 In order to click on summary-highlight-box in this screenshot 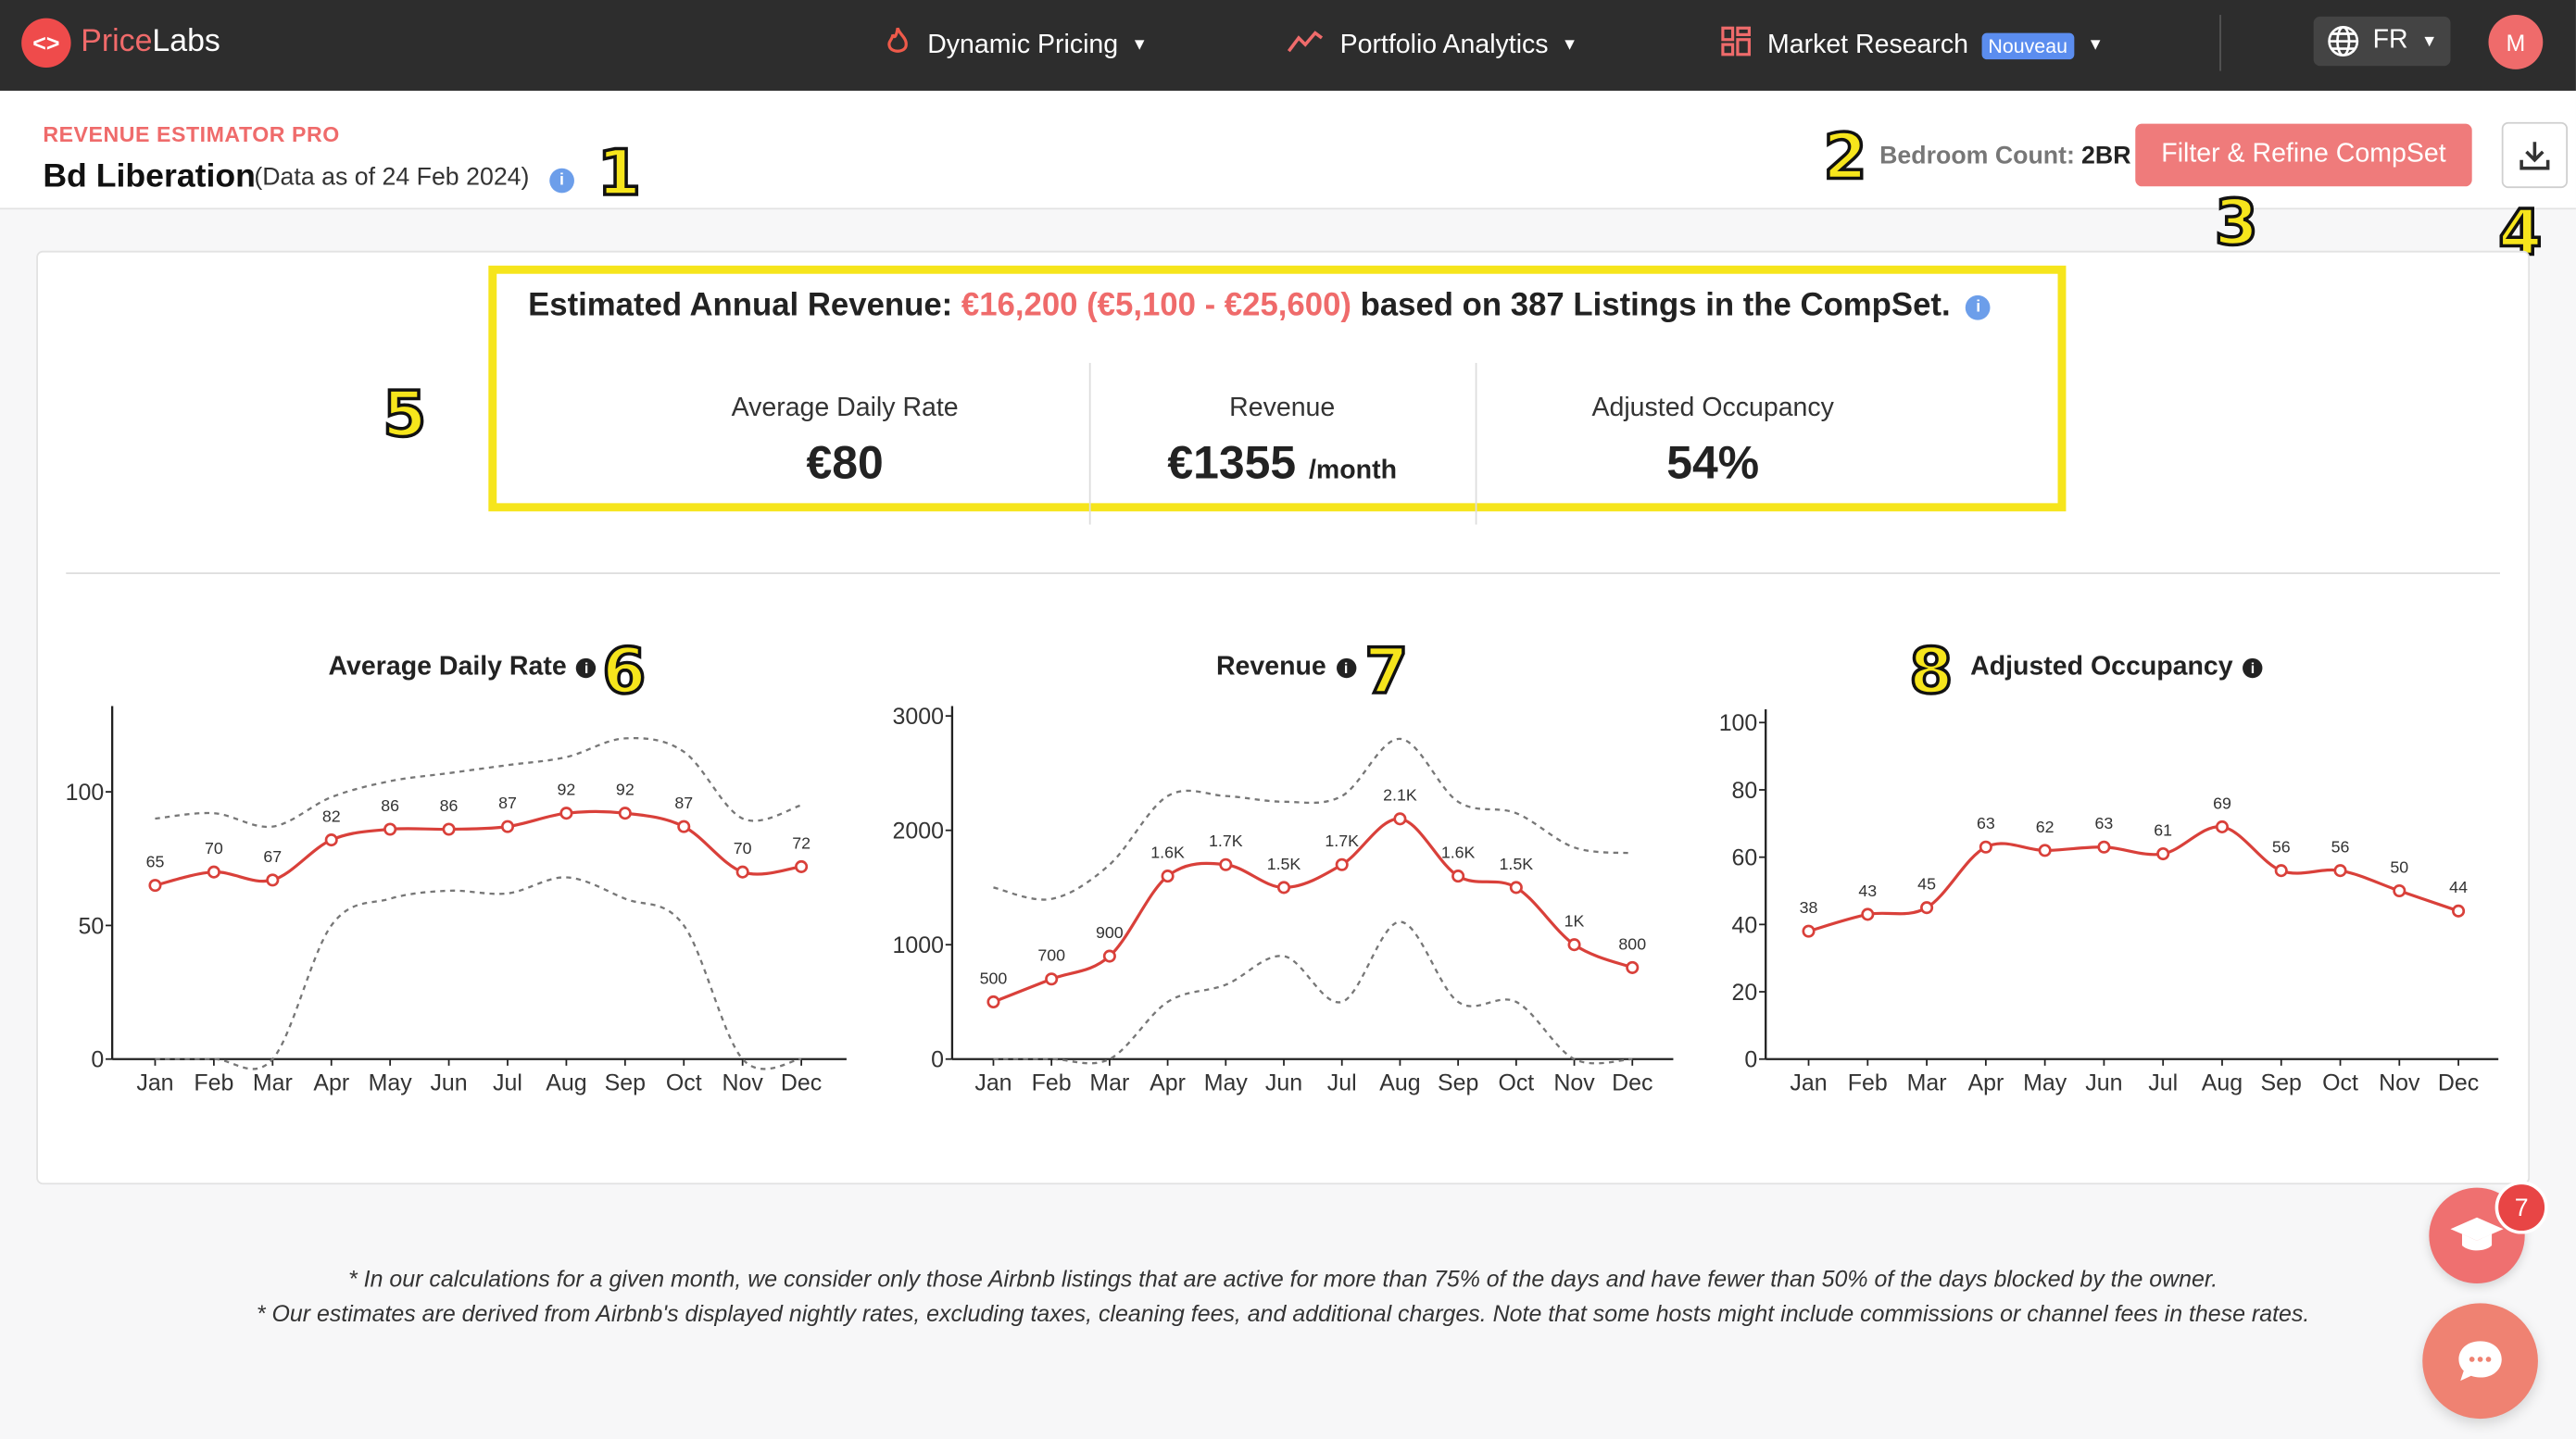, I will do `click(1277, 388)`.